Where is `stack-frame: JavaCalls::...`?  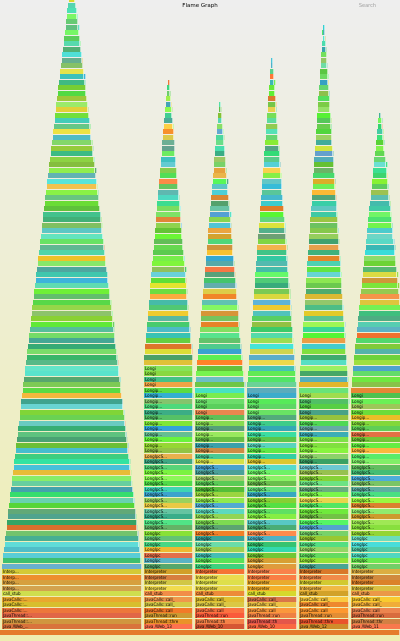
stack-frame: JavaCalls::... is located at coordinates (72, 610).